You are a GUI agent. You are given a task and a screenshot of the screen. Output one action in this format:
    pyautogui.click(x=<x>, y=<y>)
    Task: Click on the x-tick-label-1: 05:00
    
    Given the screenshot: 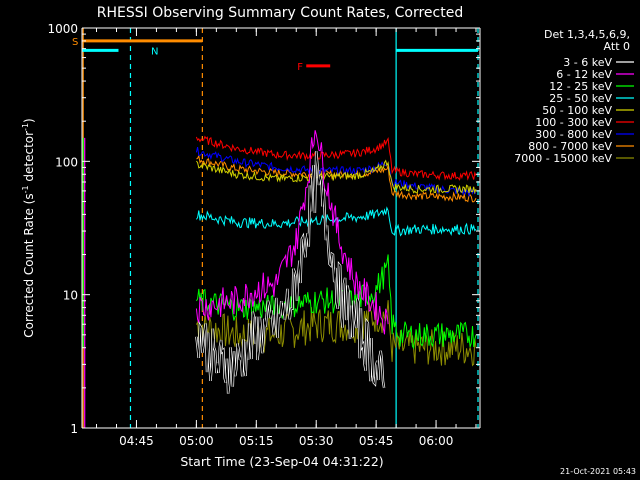 What is the action you would take?
    pyautogui.click(x=196, y=441)
    